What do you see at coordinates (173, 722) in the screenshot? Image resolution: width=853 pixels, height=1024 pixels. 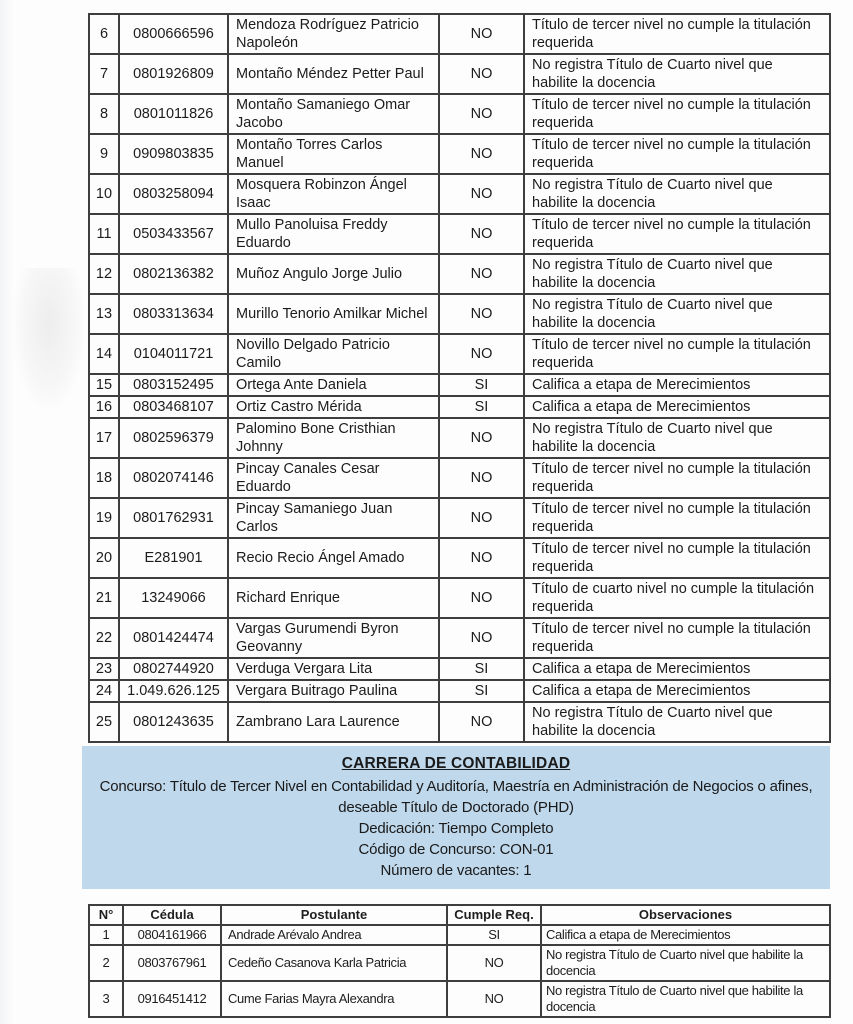 I see `cell-cedula: 0801243635` at bounding box center [173, 722].